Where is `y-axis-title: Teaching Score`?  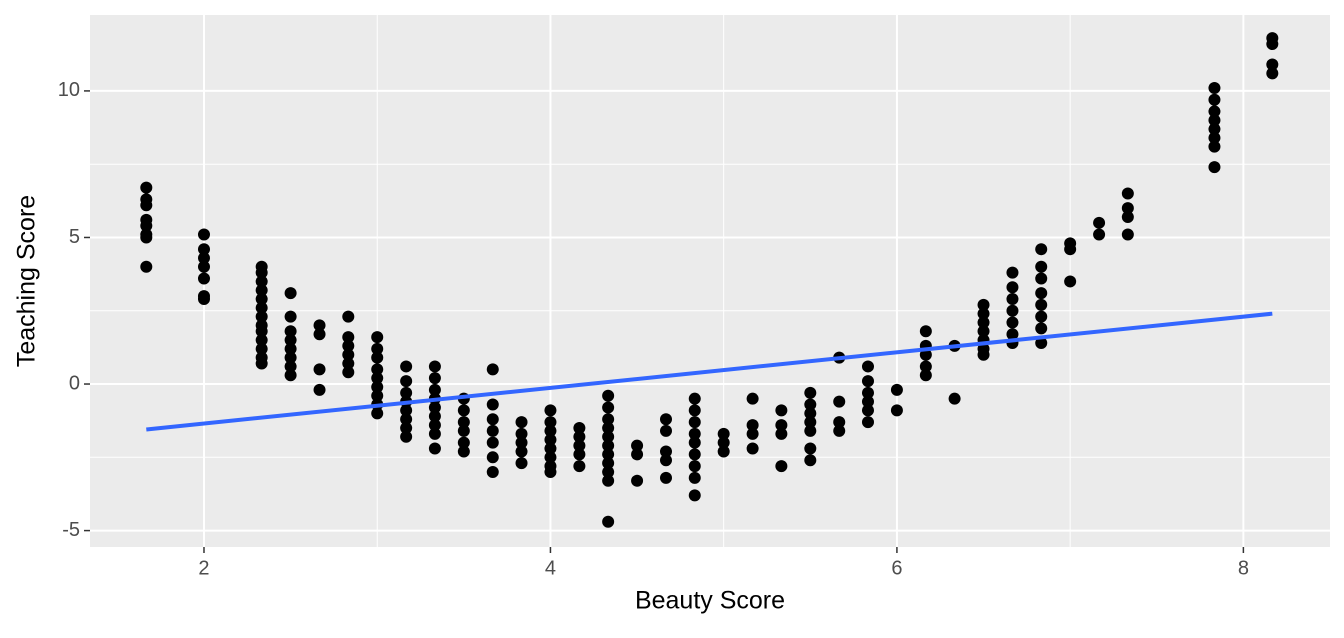
y-axis-title: Teaching Score is located at coordinates (27, 281).